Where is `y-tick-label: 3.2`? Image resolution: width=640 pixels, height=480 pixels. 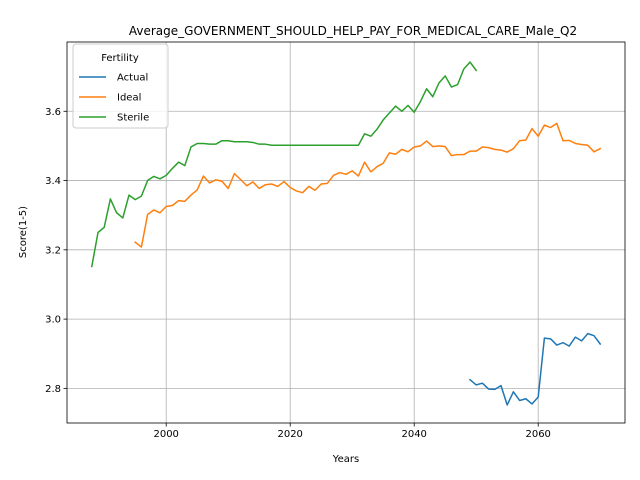
y-tick-label: 3.2 is located at coordinates (53, 250).